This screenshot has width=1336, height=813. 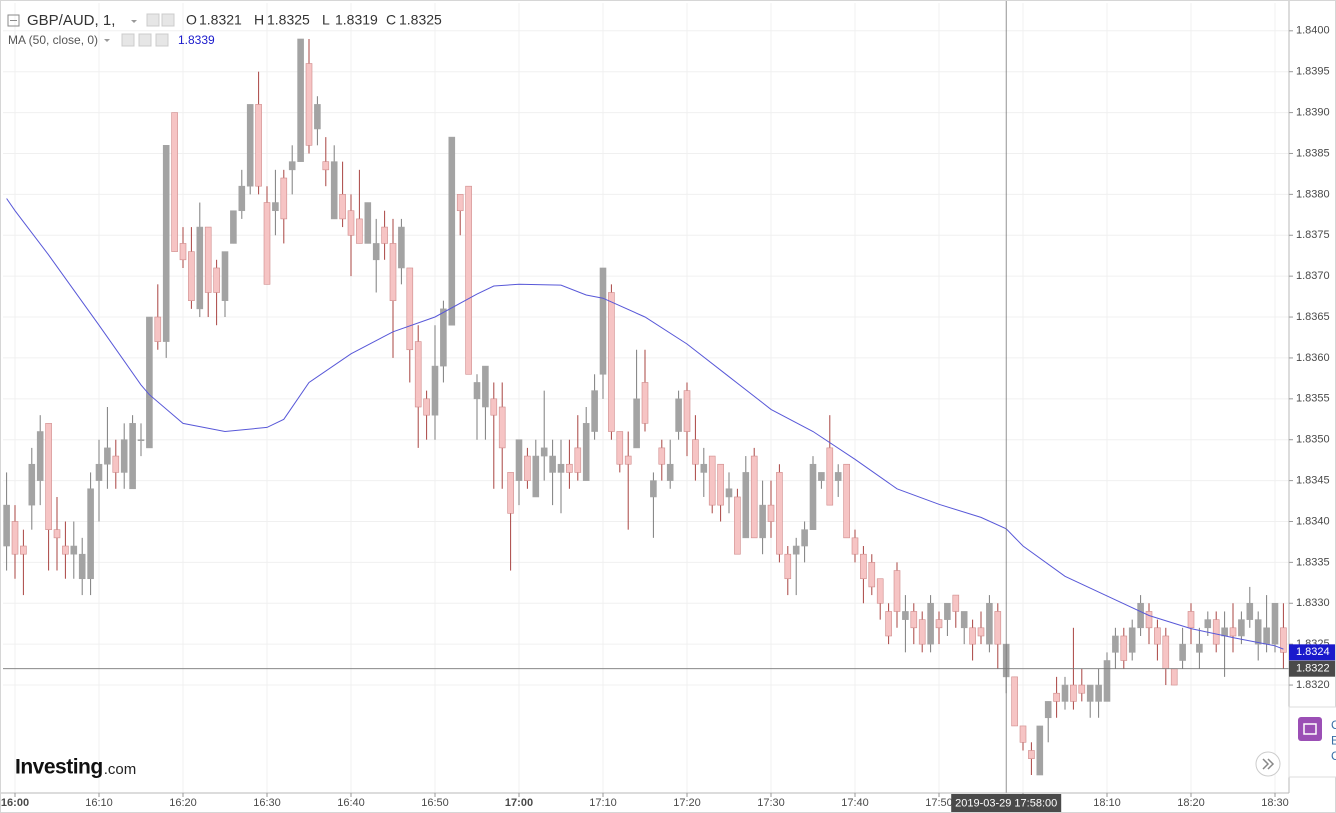 What do you see at coordinates (1268, 764) in the screenshot?
I see `scroll-button` at bounding box center [1268, 764].